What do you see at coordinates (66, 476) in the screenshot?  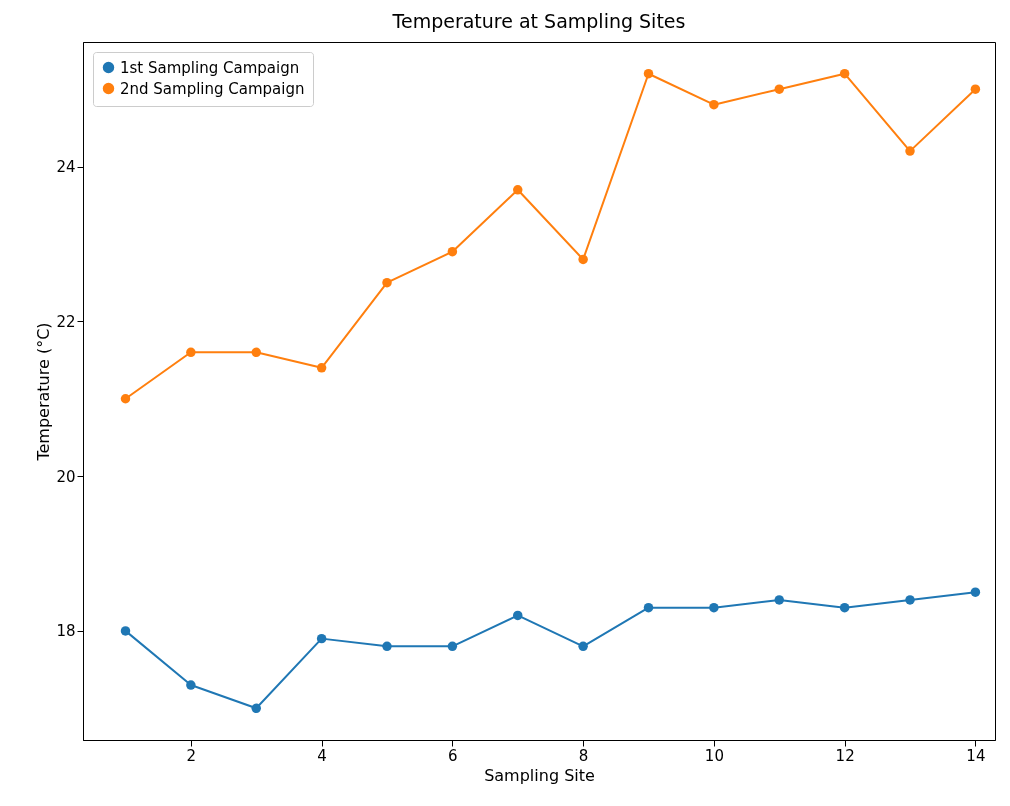 I see `y-tick-label: 20` at bounding box center [66, 476].